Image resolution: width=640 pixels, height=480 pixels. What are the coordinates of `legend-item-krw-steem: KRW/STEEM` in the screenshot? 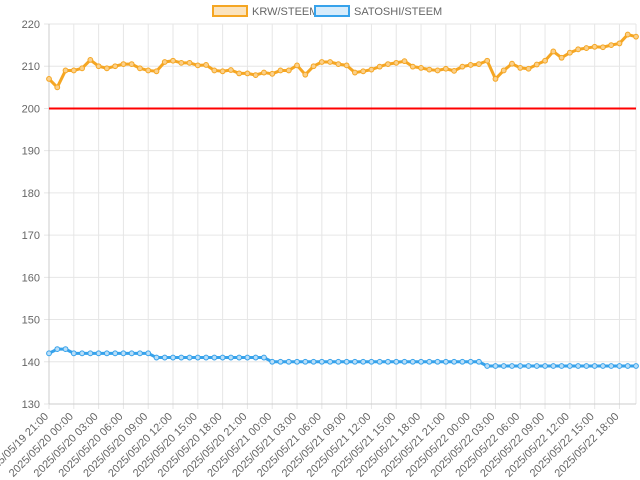 It's located at (265, 11).